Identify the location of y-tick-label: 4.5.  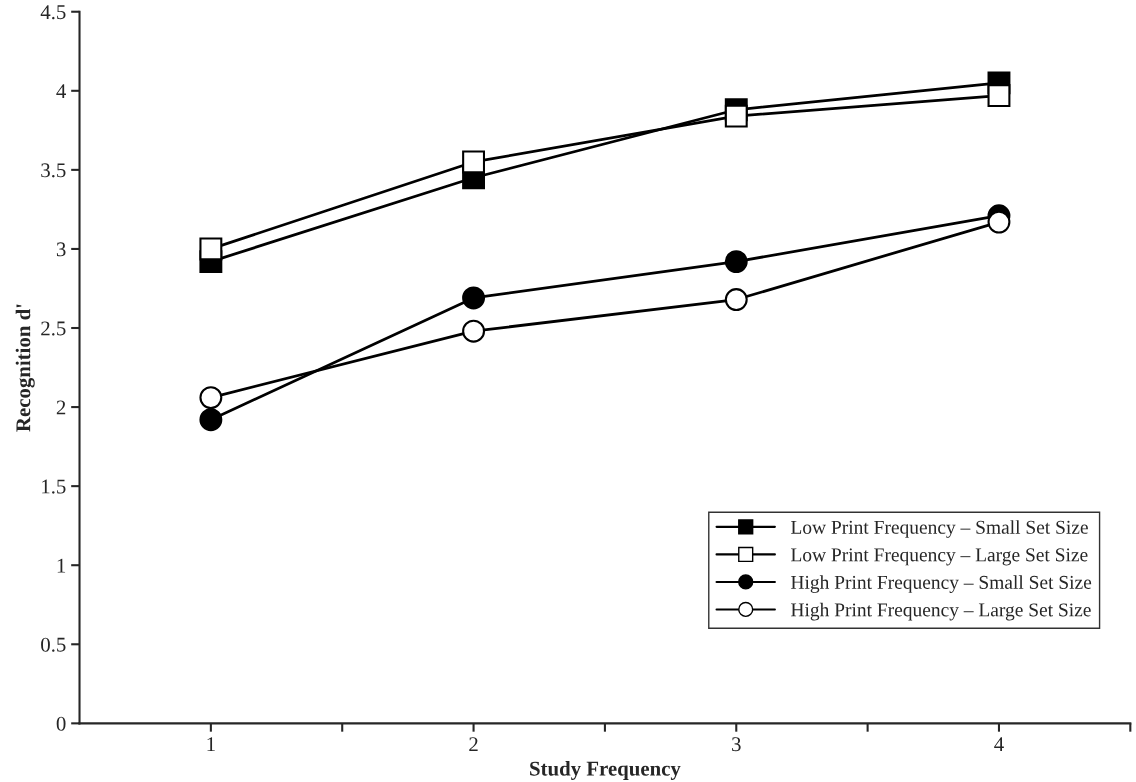
(53, 12).